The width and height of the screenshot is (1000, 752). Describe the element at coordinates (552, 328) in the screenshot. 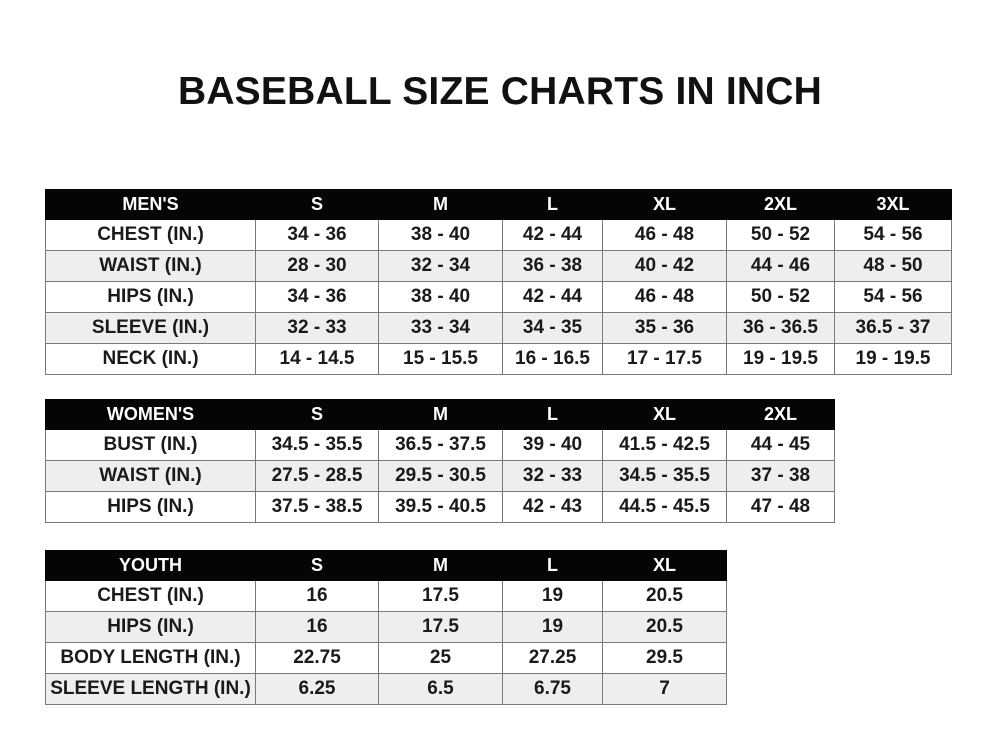

I see `size-value: 34 - 35` at that location.